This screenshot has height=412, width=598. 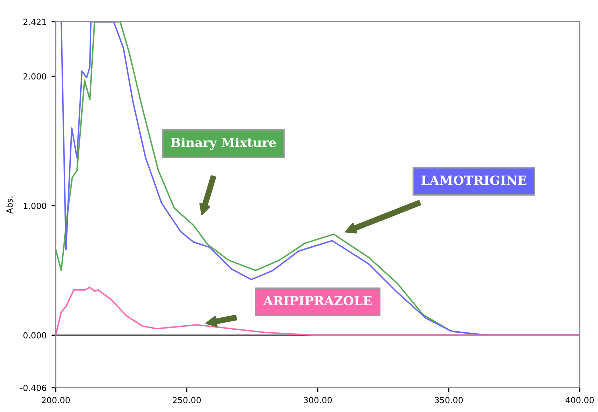 I want to click on text: ARIPIPRAZOLE, so click(x=317, y=301).